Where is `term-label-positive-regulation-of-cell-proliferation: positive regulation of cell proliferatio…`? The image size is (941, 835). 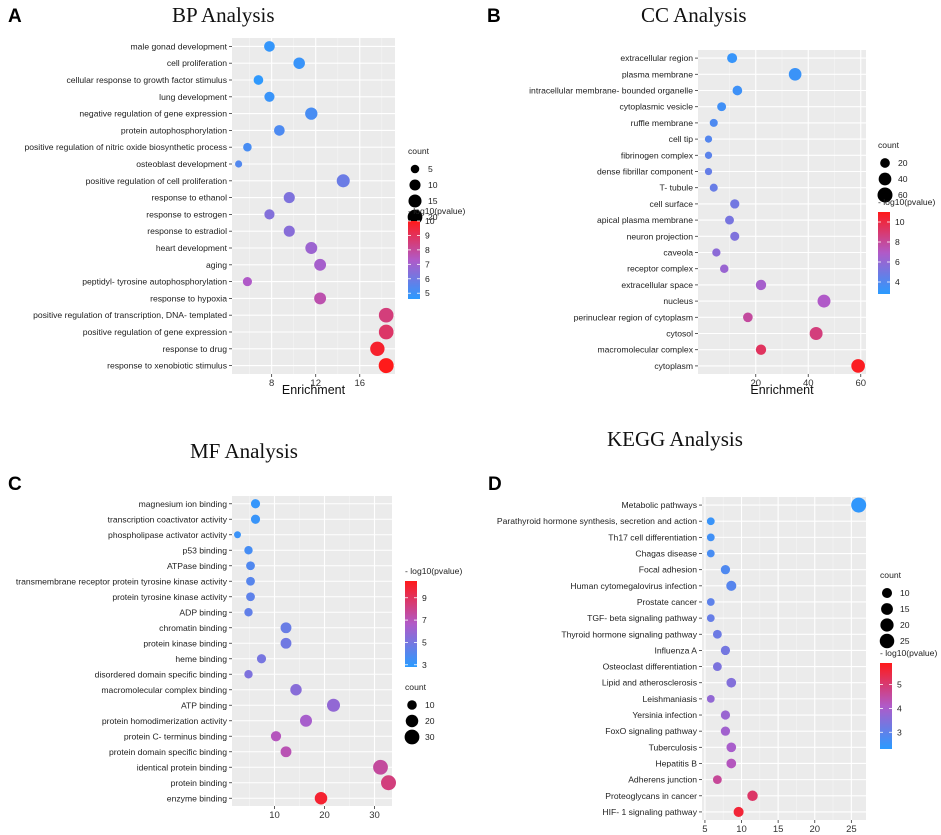 term-label-positive-regulation-of-cell-proliferation: positive regulation of cell proliferatio… is located at coordinates (157, 181).